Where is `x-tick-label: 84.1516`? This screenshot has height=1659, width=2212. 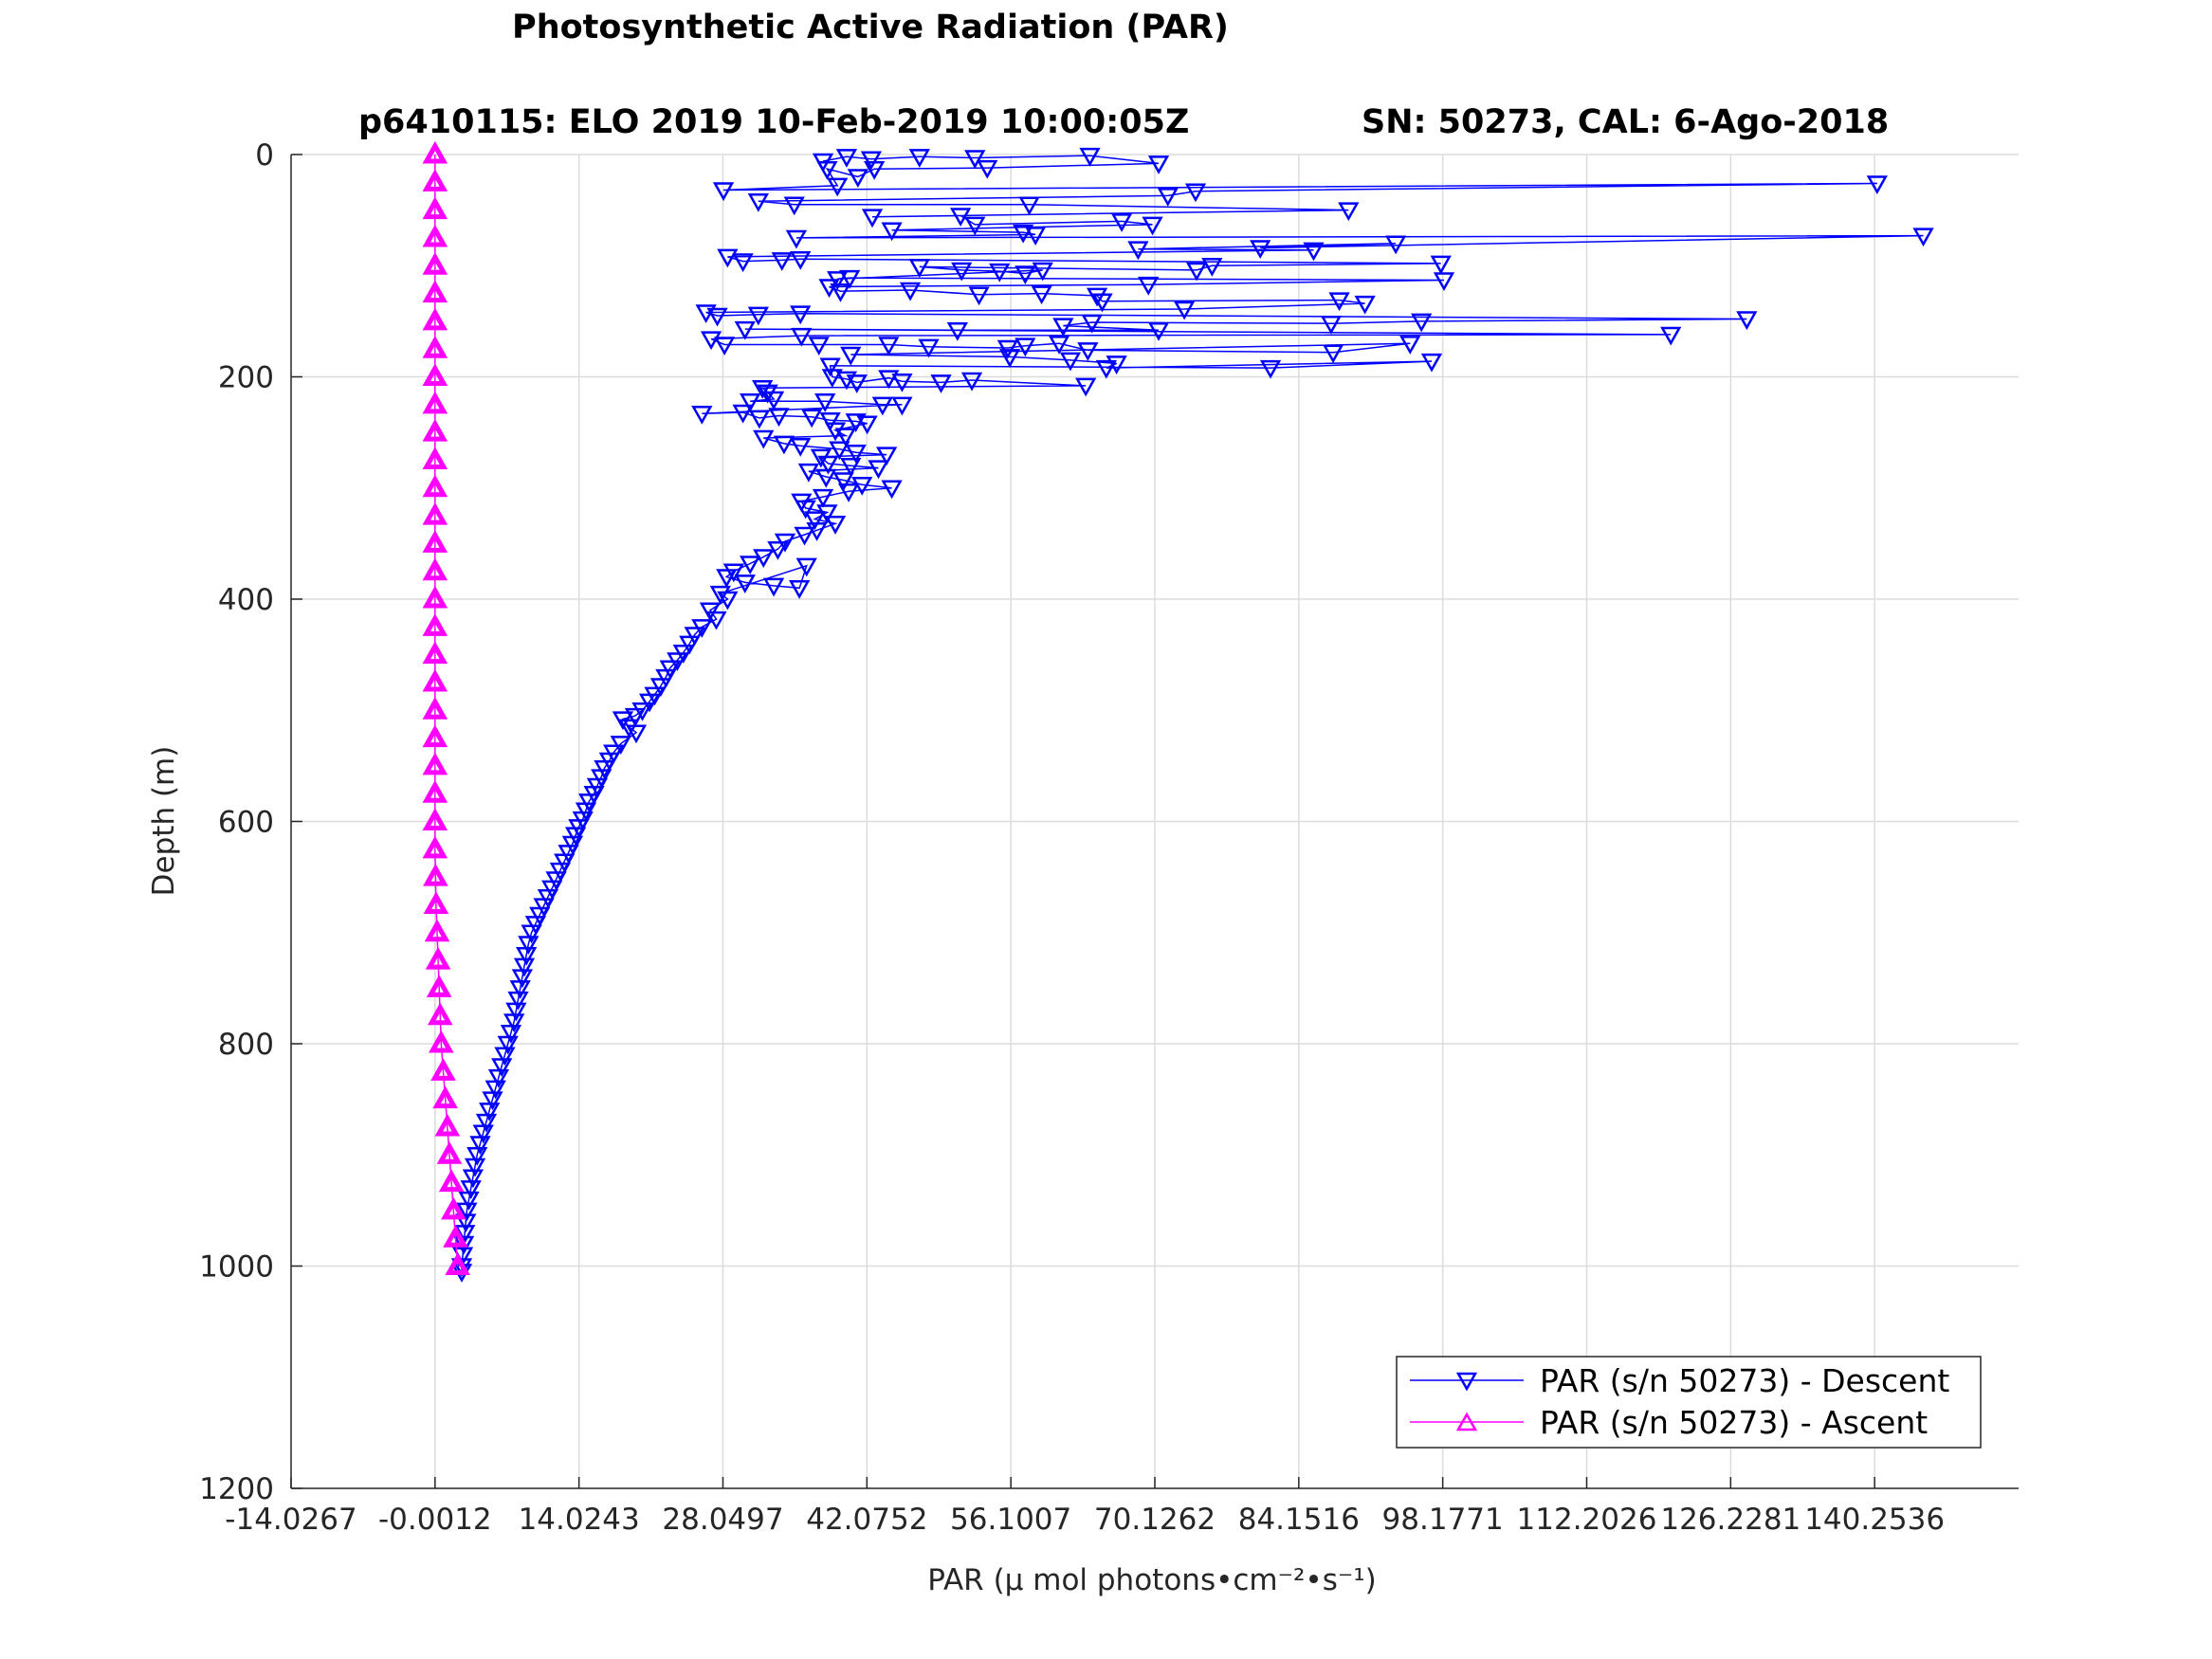 x-tick-label: 84.1516 is located at coordinates (1299, 1520).